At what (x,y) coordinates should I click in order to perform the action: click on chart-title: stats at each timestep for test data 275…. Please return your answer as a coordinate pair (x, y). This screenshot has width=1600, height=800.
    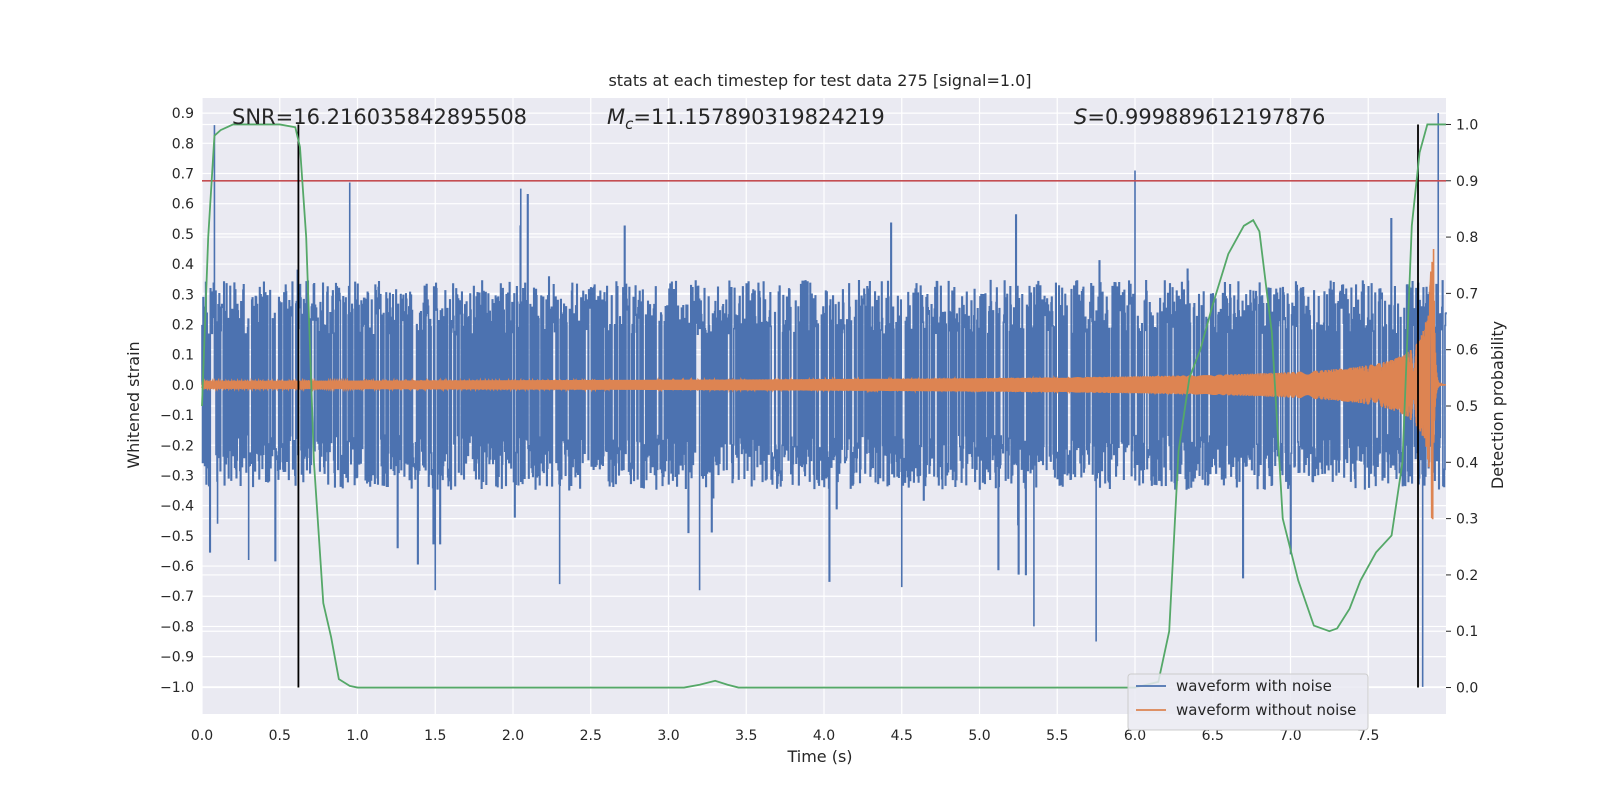
    Looking at the image, I should click on (819, 80).